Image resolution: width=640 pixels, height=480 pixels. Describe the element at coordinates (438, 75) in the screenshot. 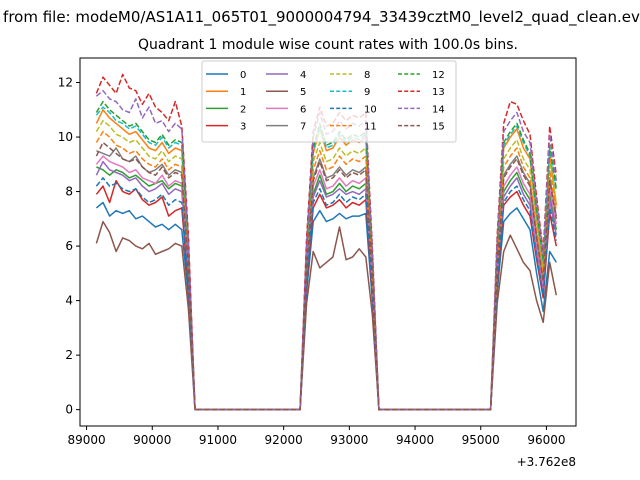

I see `legend-label-12: 12` at that location.